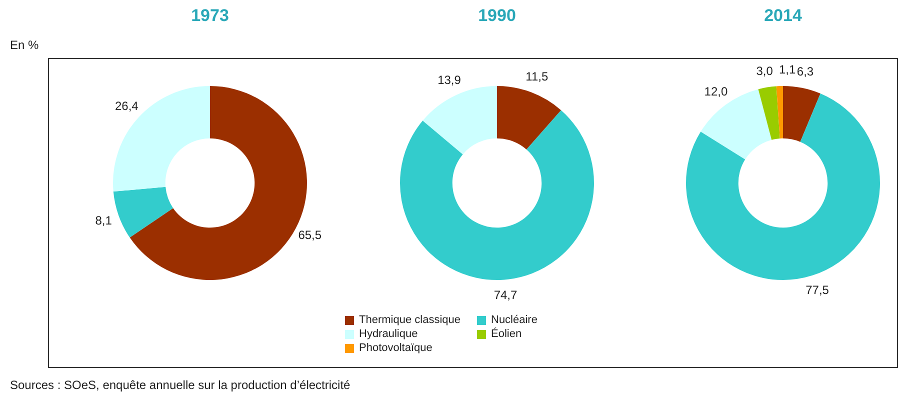  What do you see at coordinates (450, 79) in the screenshot?
I see `data-label: 13,9` at bounding box center [450, 79].